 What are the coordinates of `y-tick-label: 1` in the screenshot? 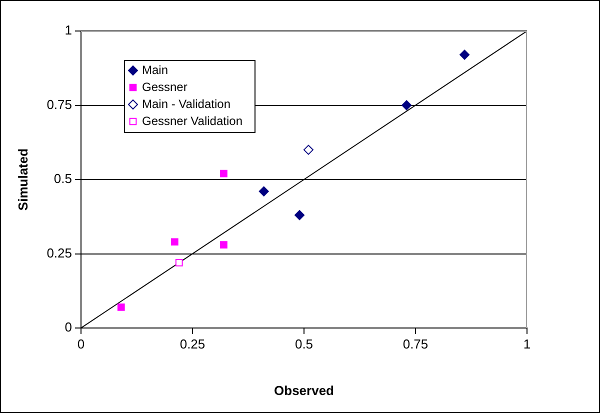 It's located at (68, 30).